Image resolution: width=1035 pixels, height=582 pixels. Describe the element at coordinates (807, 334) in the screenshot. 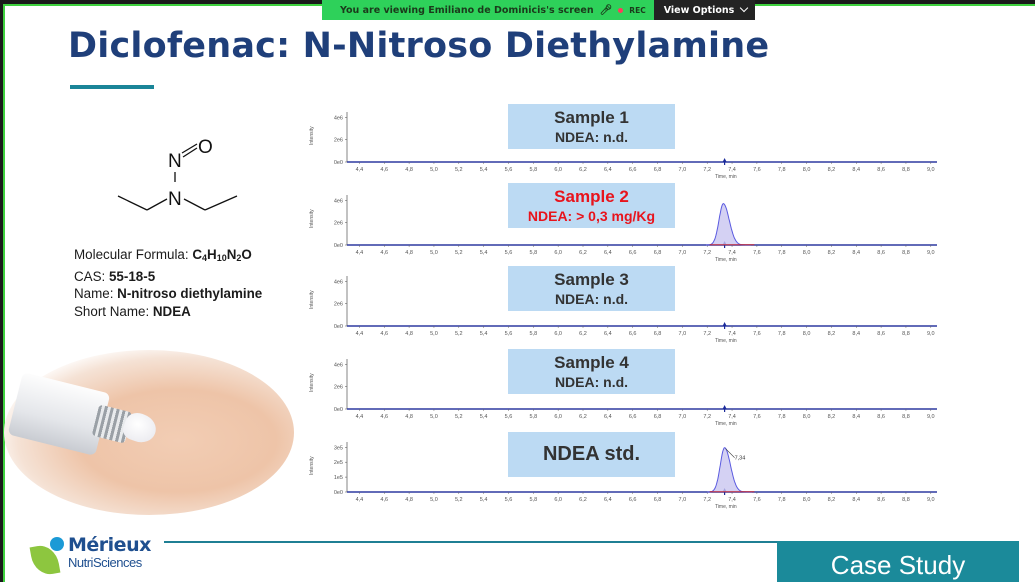

I see `svg-text: 8,0` at that location.